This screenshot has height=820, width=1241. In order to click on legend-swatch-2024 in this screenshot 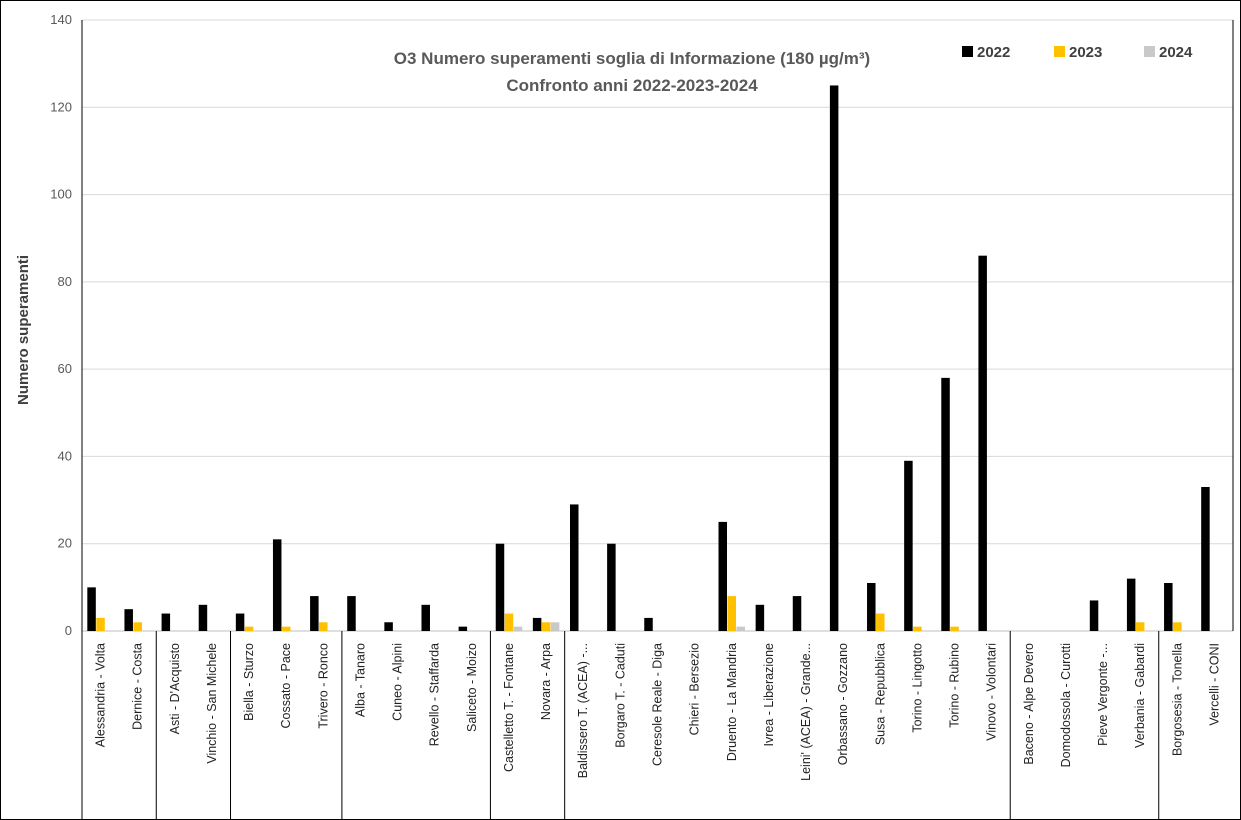, I will do `click(1149, 51)`.